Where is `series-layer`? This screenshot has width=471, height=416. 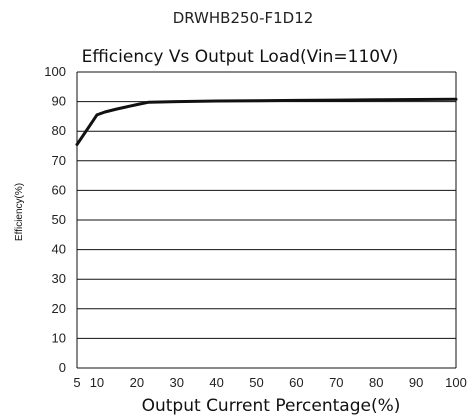
series-layer is located at coordinates (266, 121).